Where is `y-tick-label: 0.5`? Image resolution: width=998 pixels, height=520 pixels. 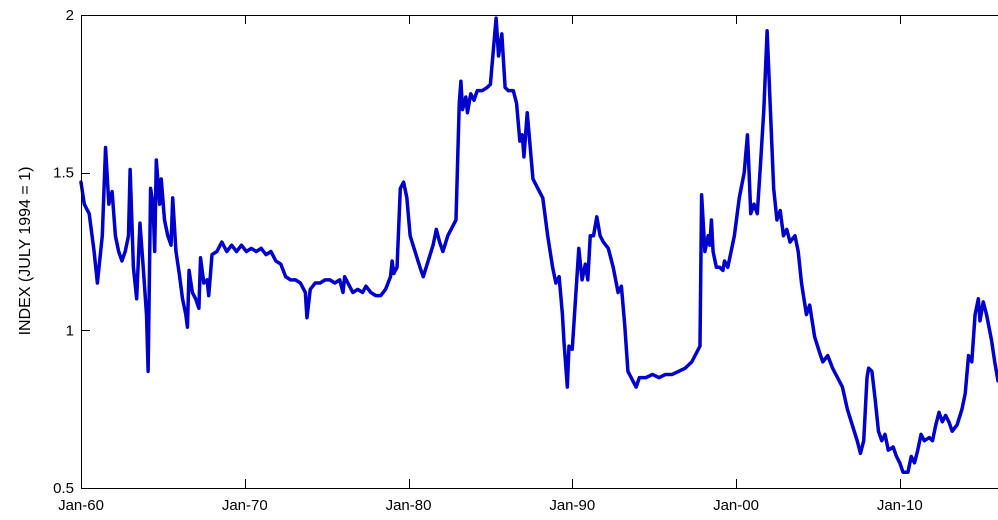
y-tick-label: 0.5 is located at coordinates (63, 488).